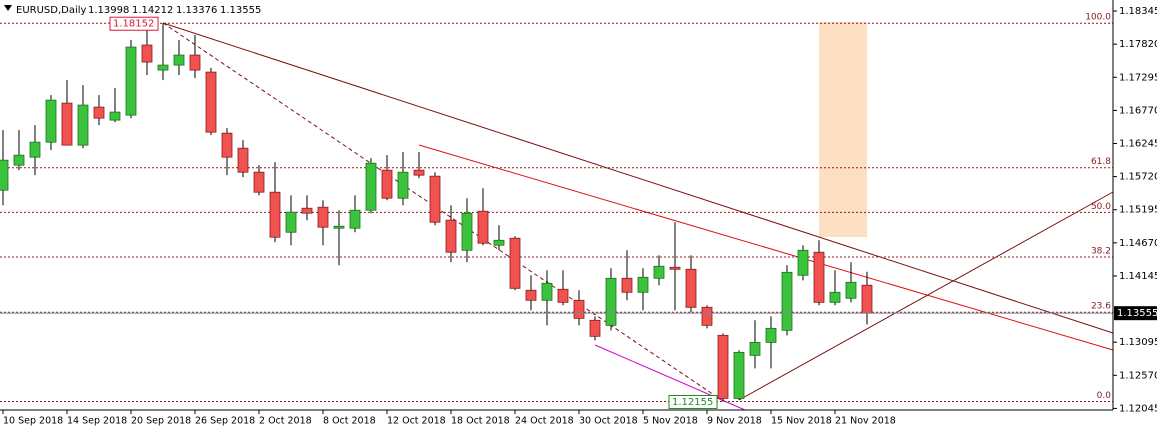  I want to click on y-tick-label: 1.14145, so click(1138, 276).